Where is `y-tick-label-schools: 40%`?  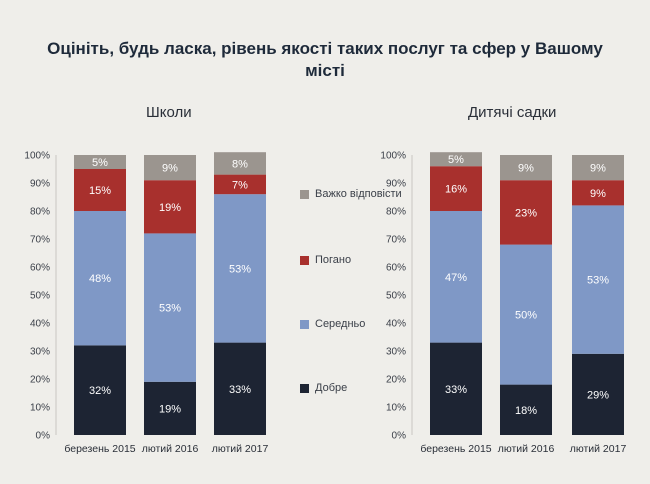 y-tick-label-schools: 40% is located at coordinates (40, 324).